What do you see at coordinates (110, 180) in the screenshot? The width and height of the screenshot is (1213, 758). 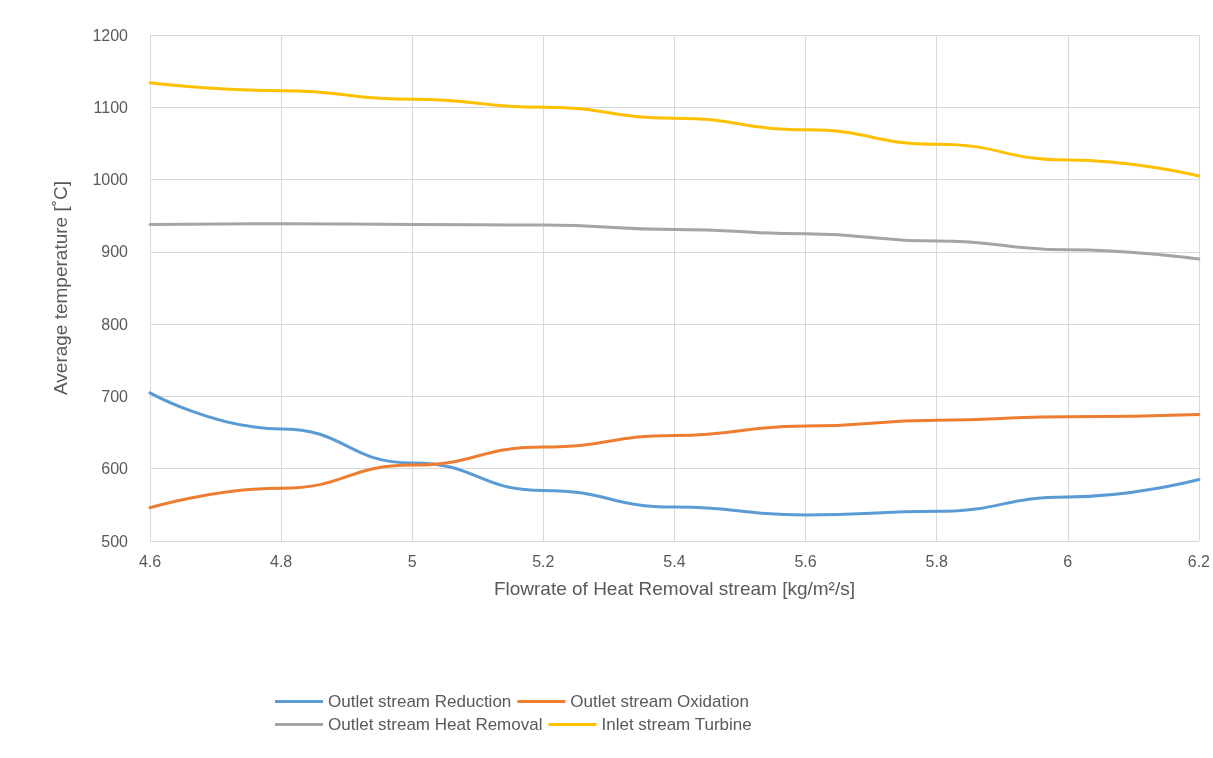 I see `y-tick-label: 1000` at bounding box center [110, 180].